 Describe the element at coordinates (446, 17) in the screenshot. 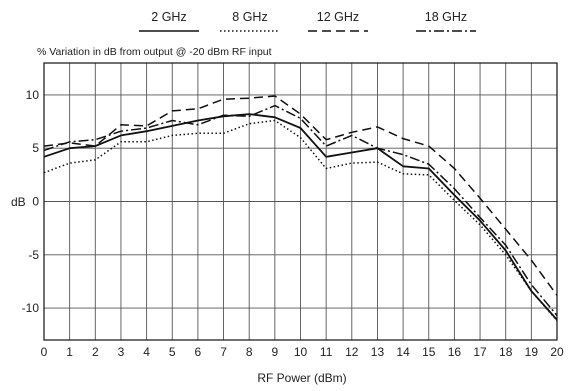

I see `legend-label: 18 GHz` at that location.